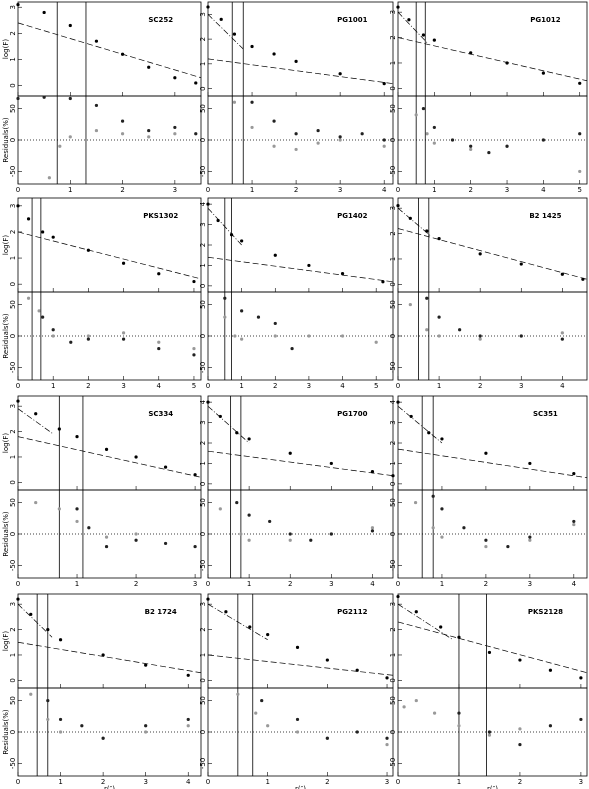 This screenshot has height=789, width=589. I want to click on panel-title: PG1402, so click(352, 216).